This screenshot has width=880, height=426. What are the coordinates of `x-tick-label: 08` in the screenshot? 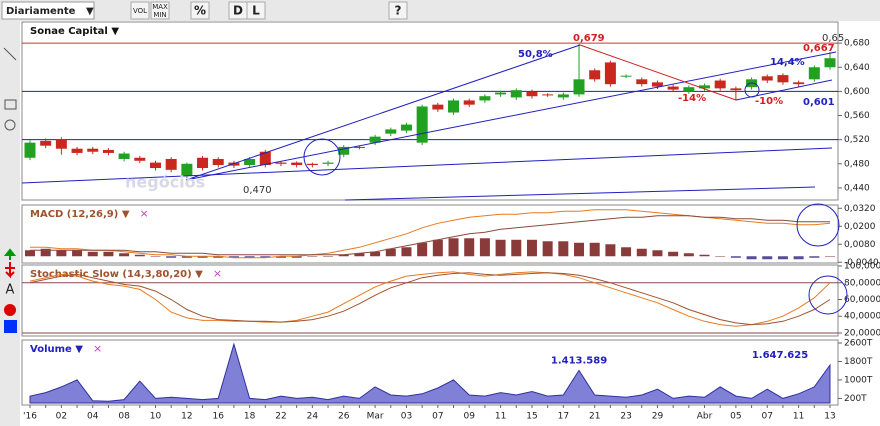 It's located at (124, 417).